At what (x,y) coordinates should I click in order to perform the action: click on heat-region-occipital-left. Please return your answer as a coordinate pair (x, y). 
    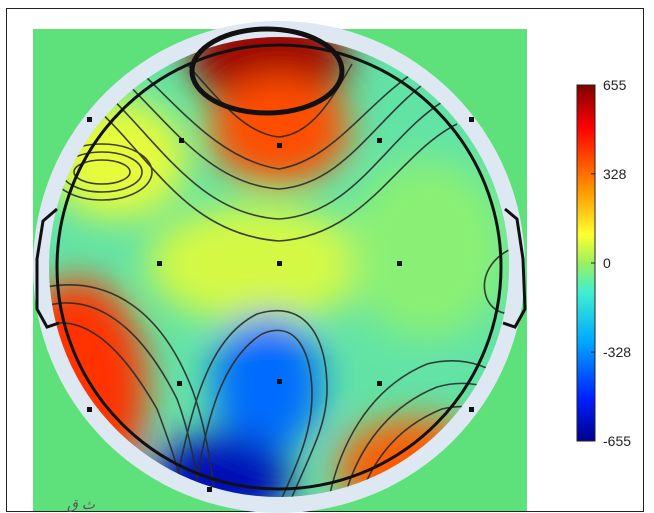
    Looking at the image, I should click on (222, 465).